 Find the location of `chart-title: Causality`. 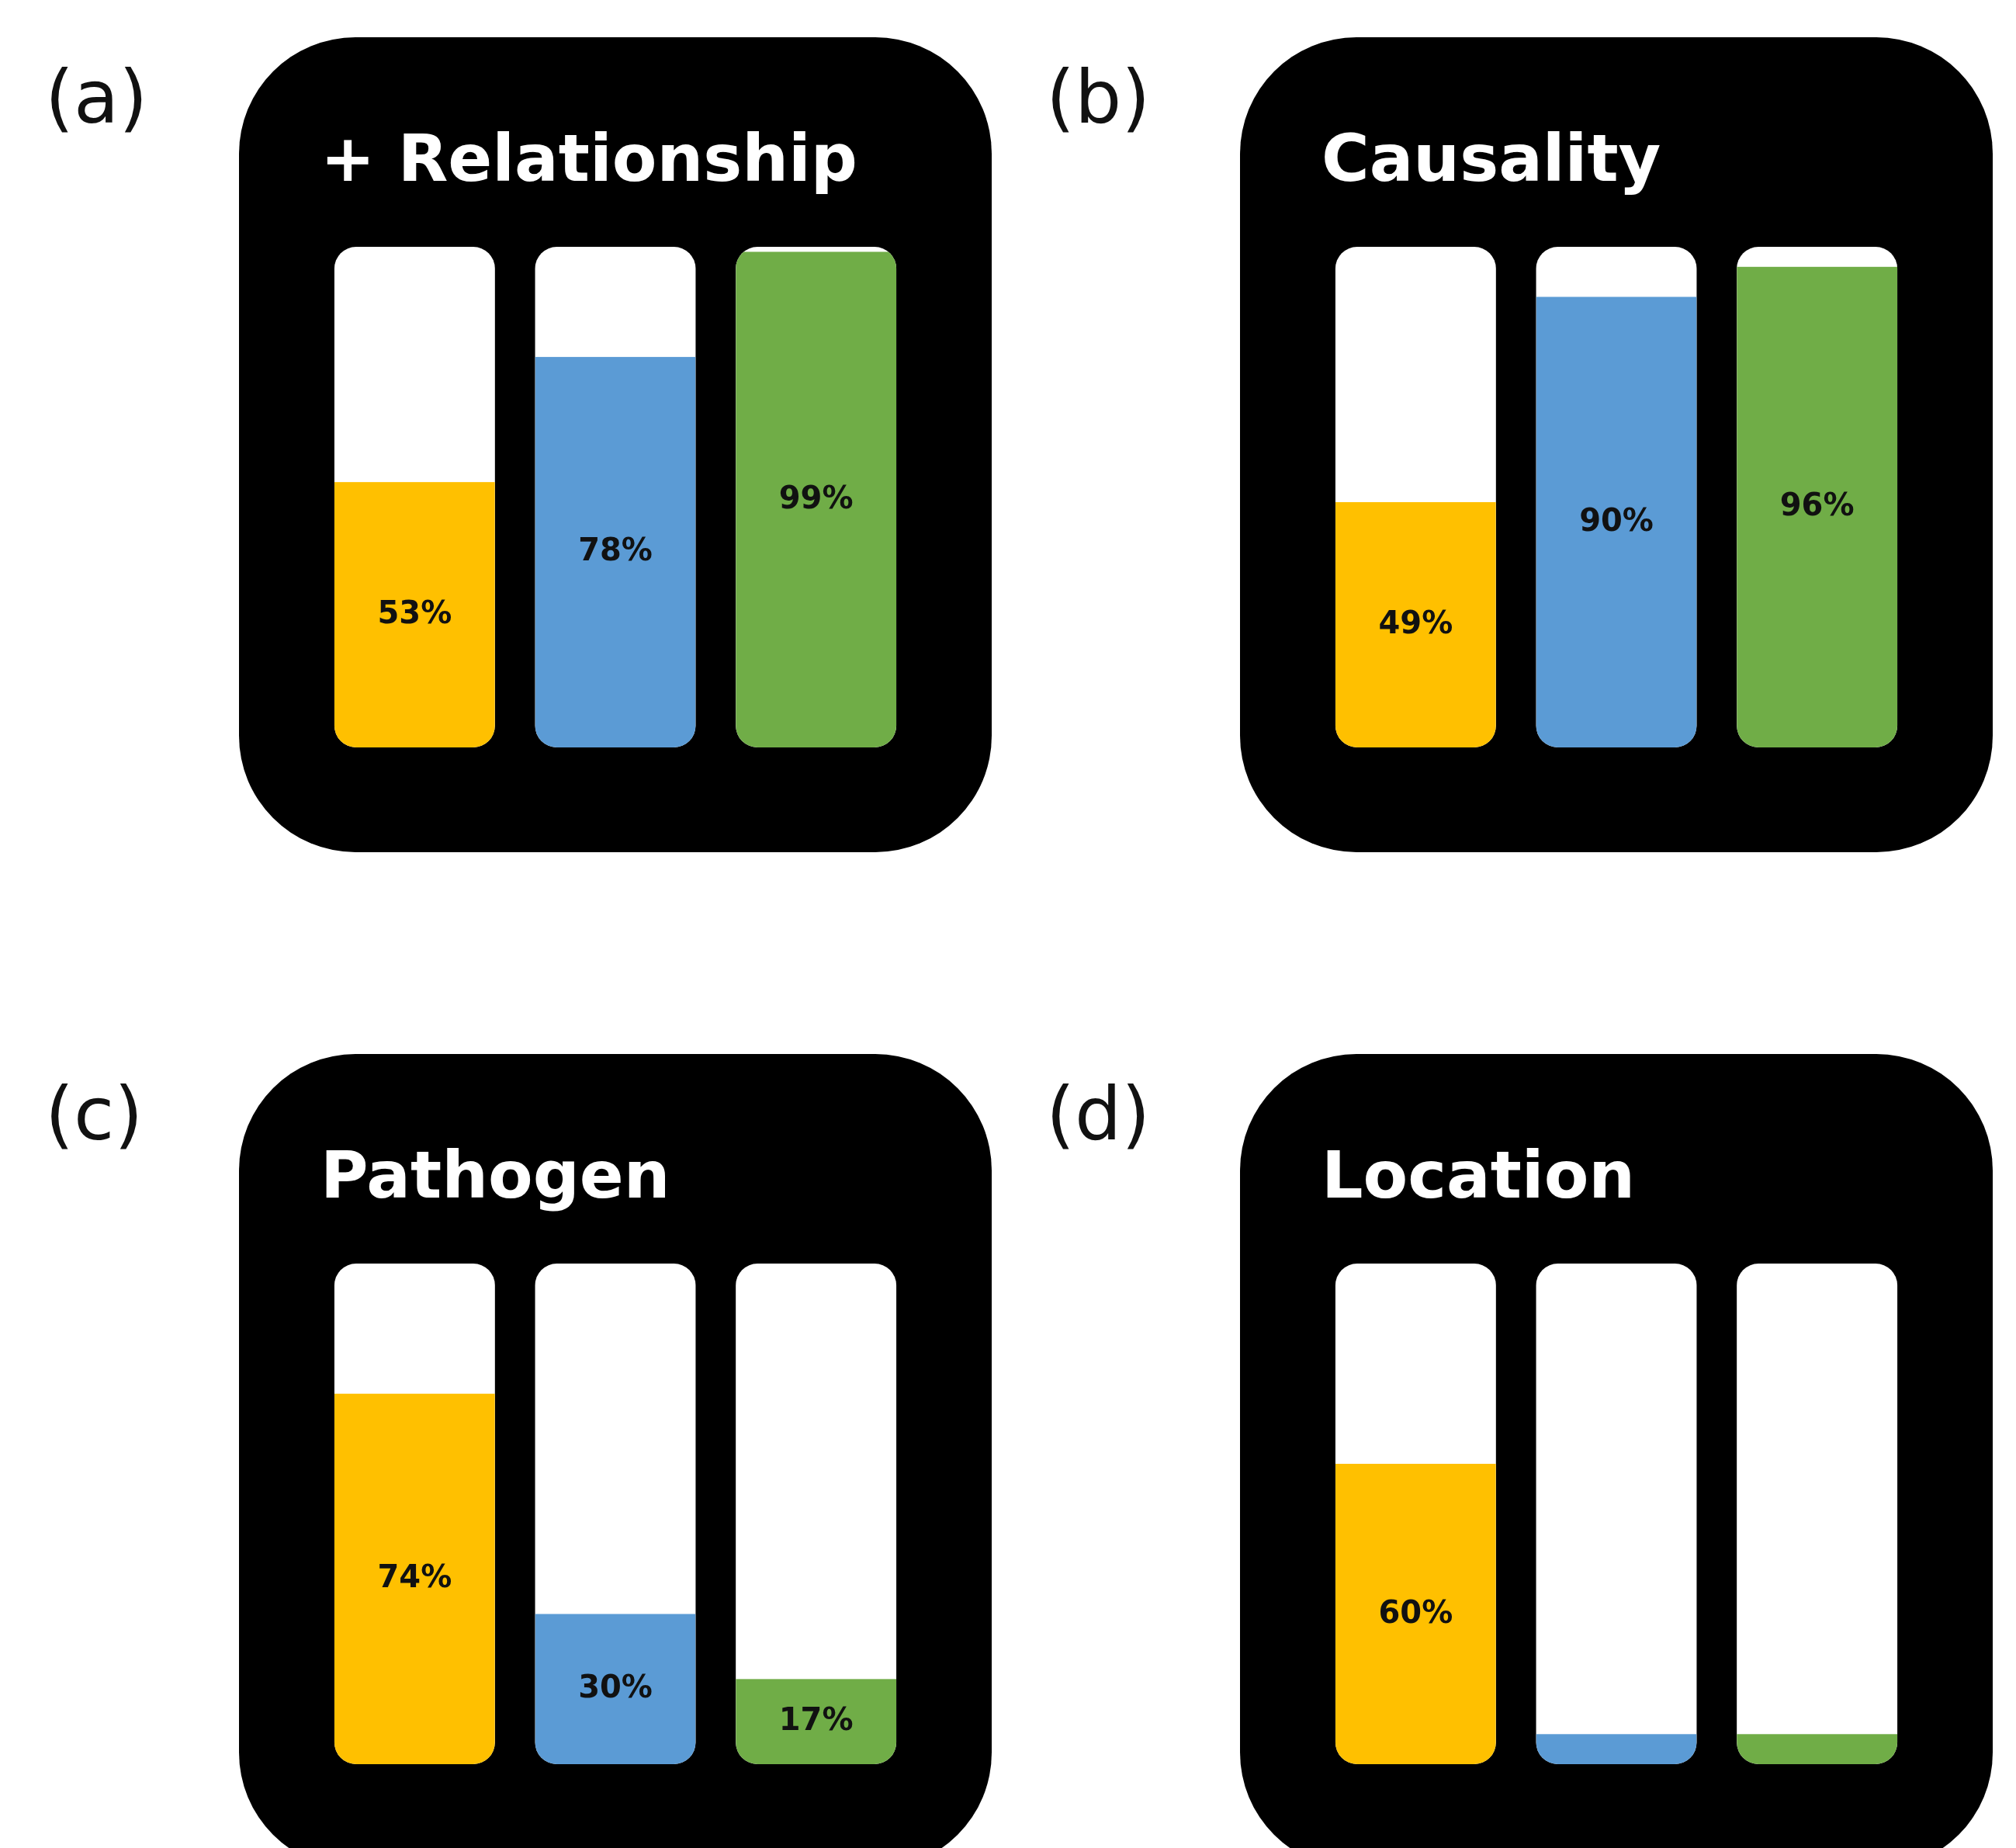

chart-title: Causality is located at coordinates (1491, 158).